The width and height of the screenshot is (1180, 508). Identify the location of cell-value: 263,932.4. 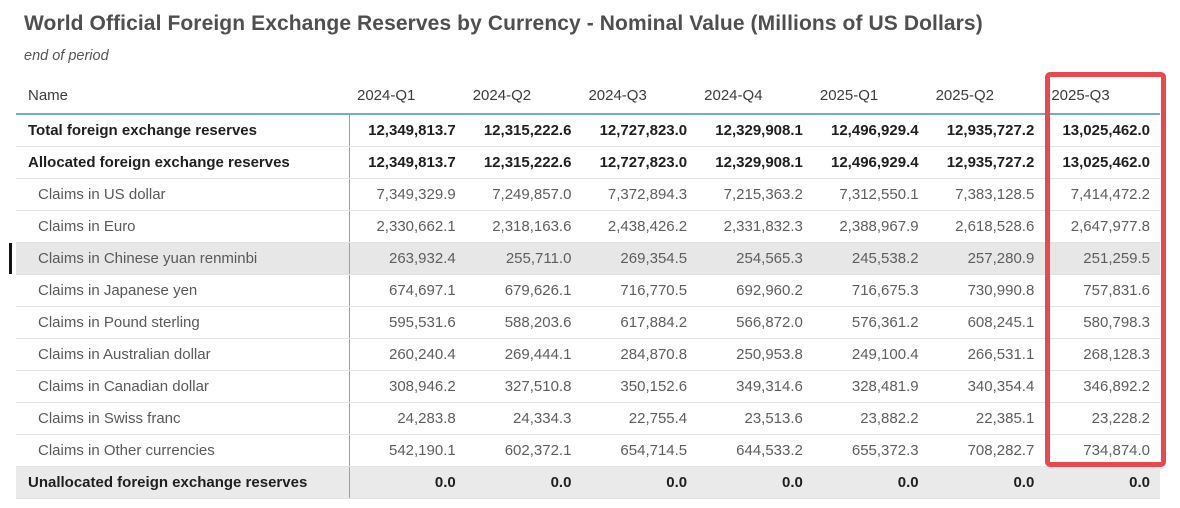
(422, 258).